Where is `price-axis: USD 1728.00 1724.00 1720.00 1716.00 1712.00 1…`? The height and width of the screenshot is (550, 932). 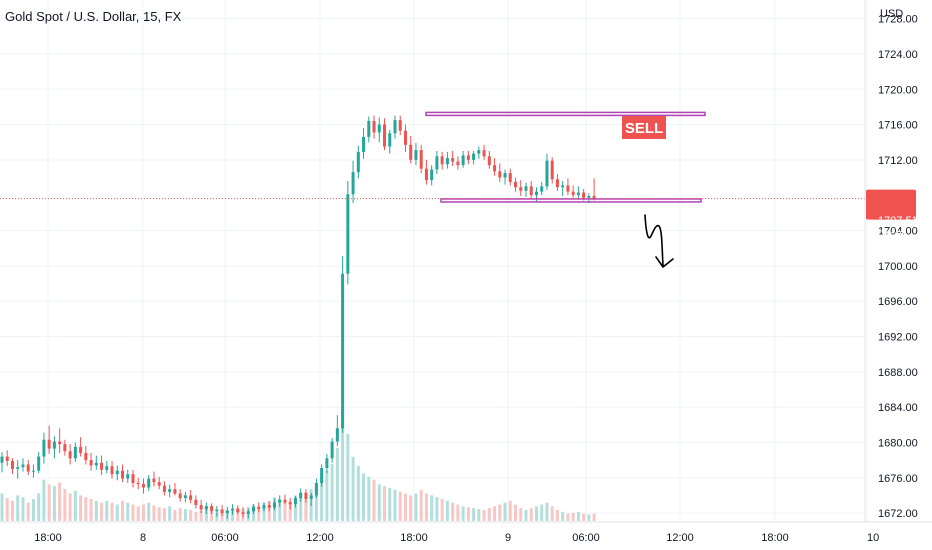 price-axis: USD 1728.00 1724.00 1720.00 1716.00 1712.00 1… is located at coordinates (891, 261).